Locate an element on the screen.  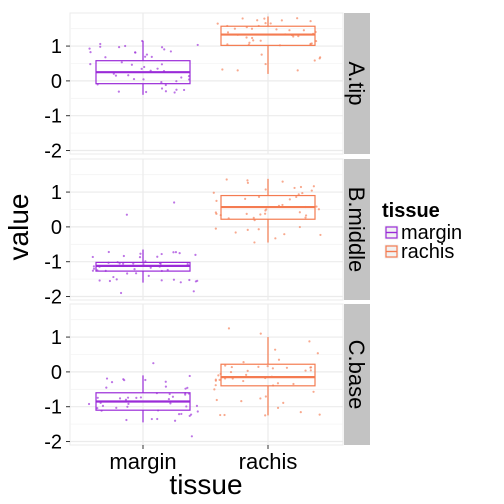
legend-label: margin is located at coordinates (431, 233).